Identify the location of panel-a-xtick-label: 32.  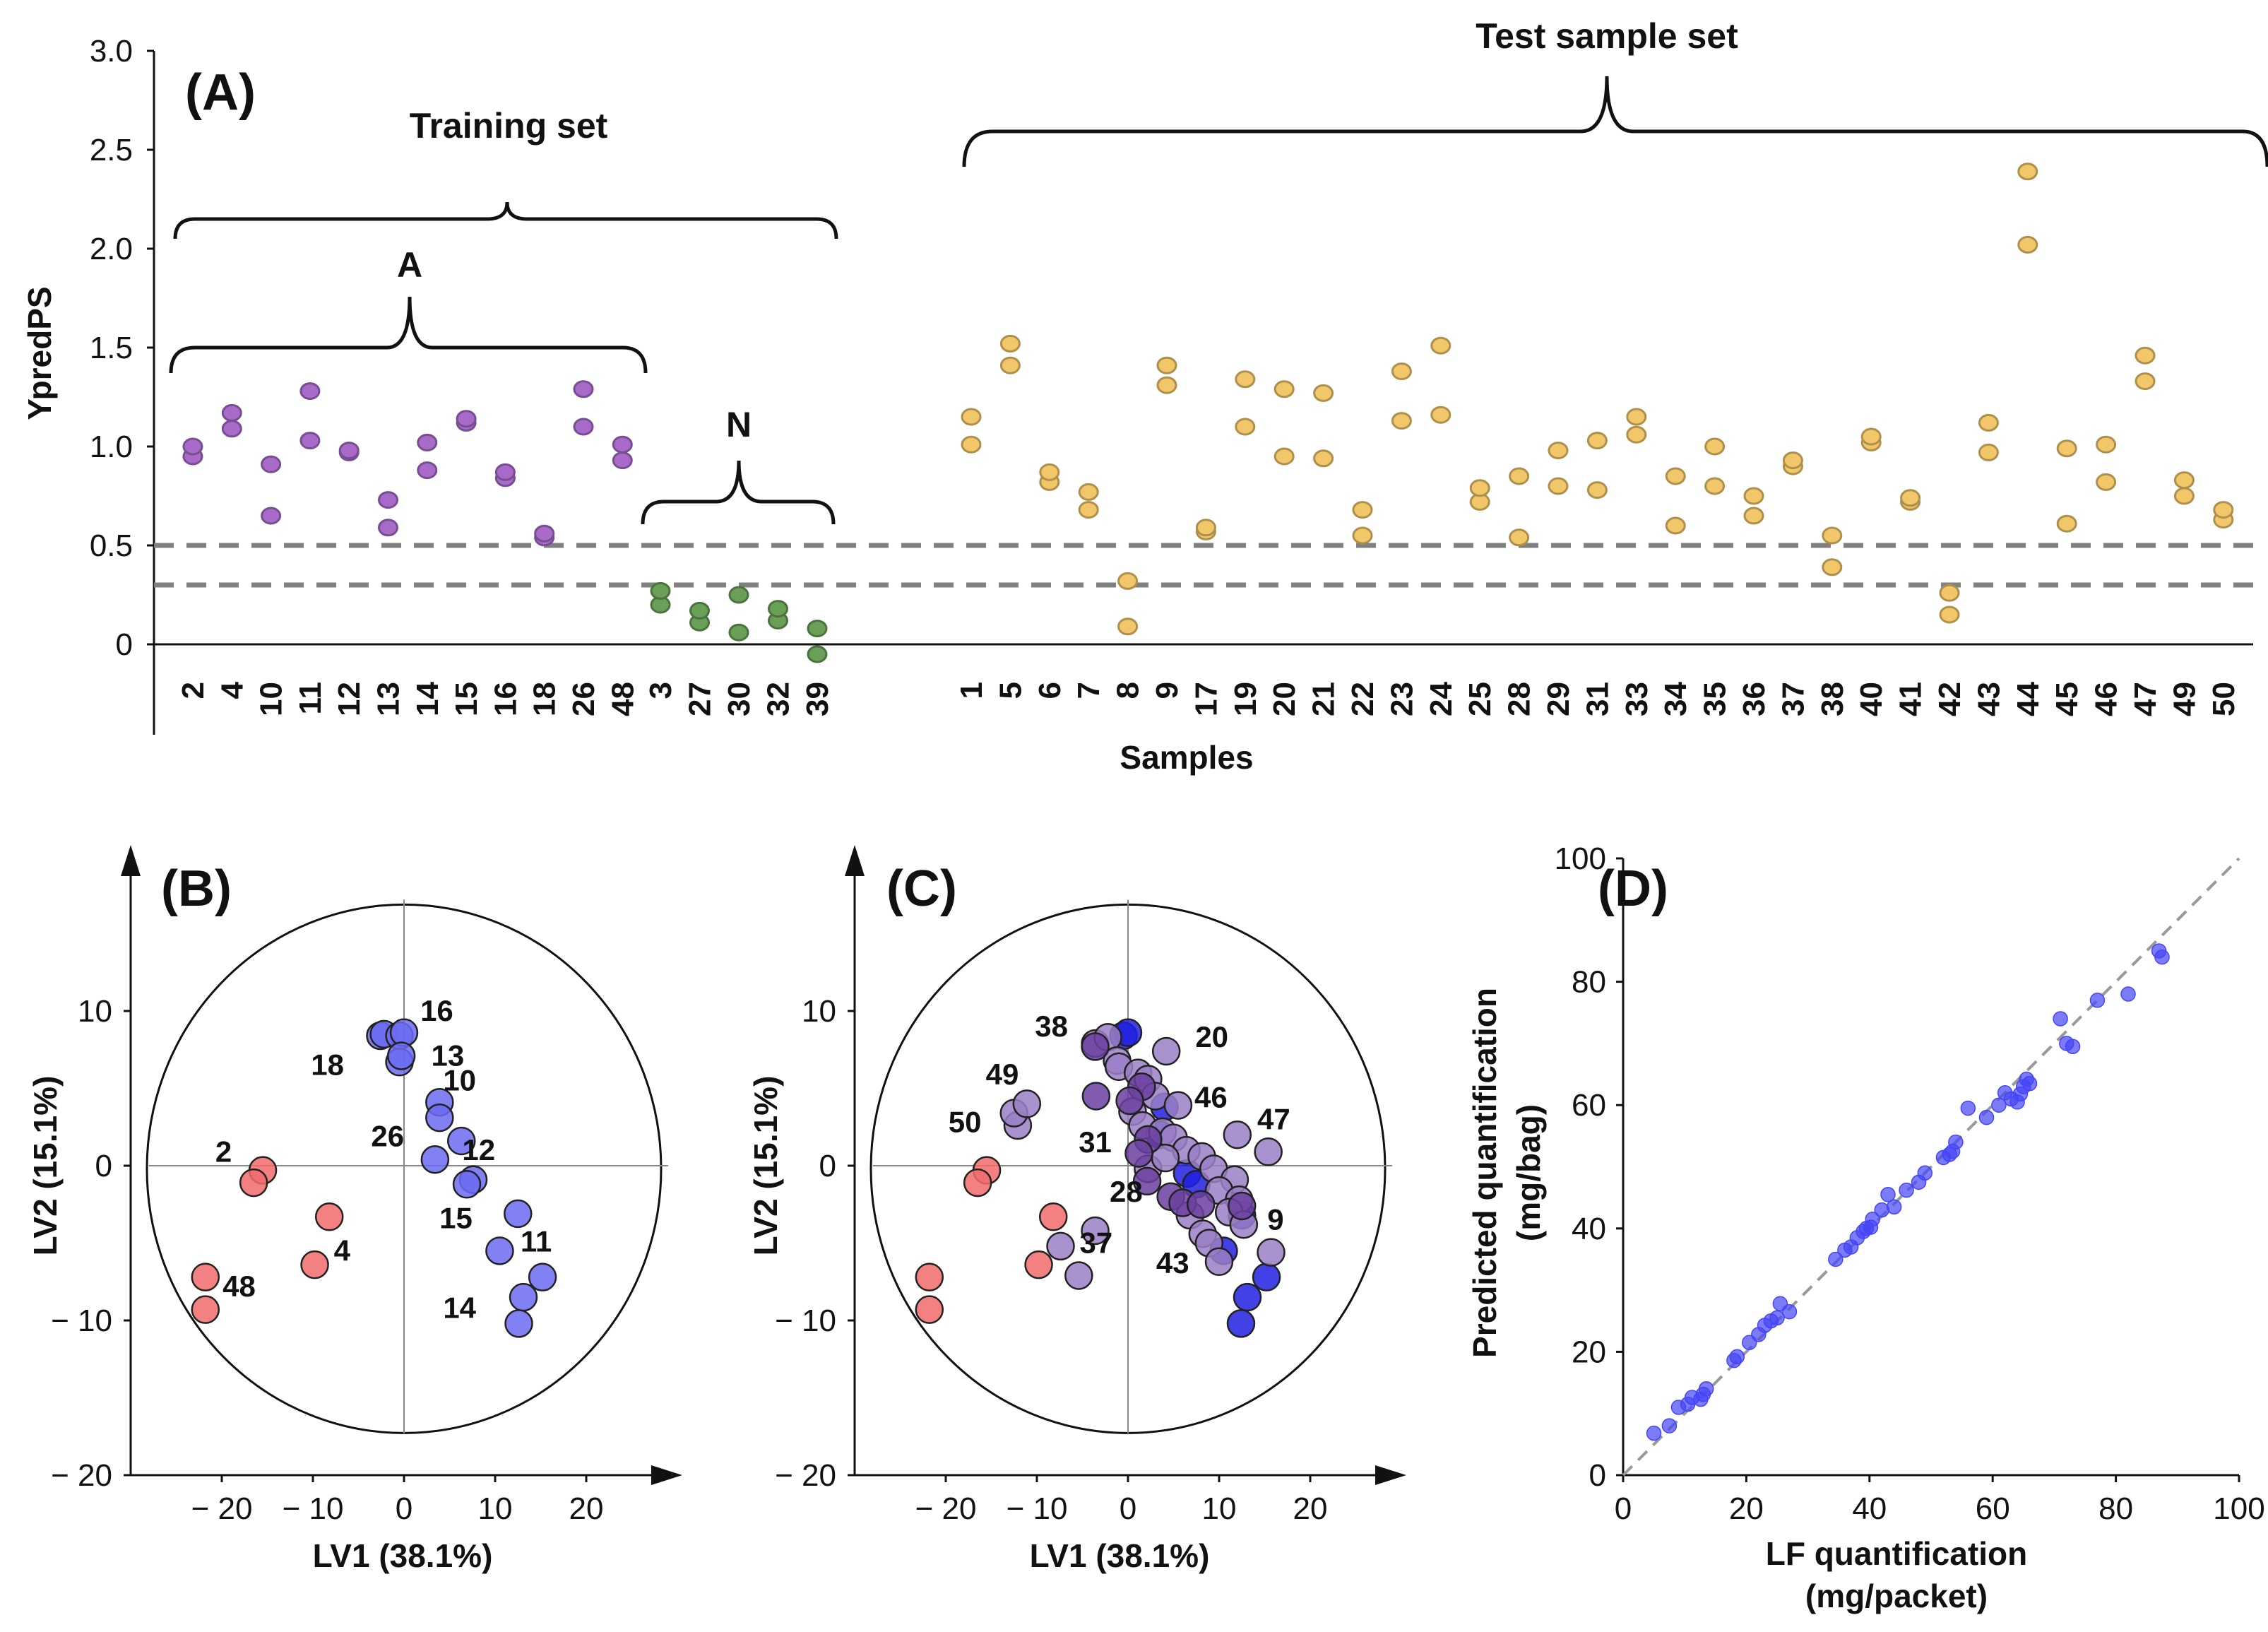
(778, 699).